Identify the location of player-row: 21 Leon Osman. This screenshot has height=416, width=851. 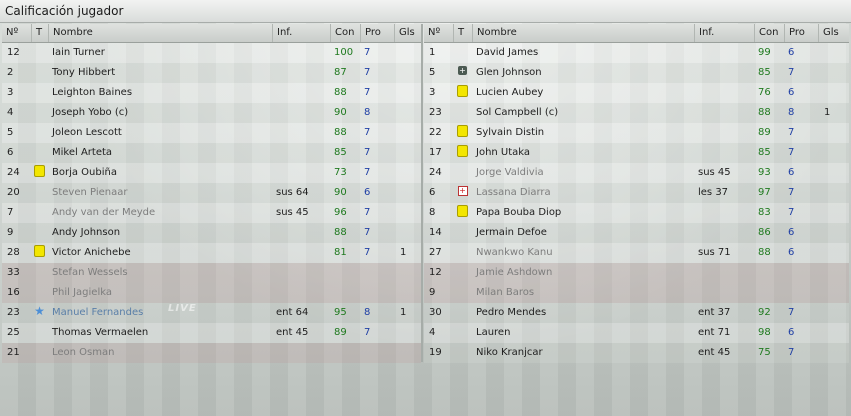
(211, 353).